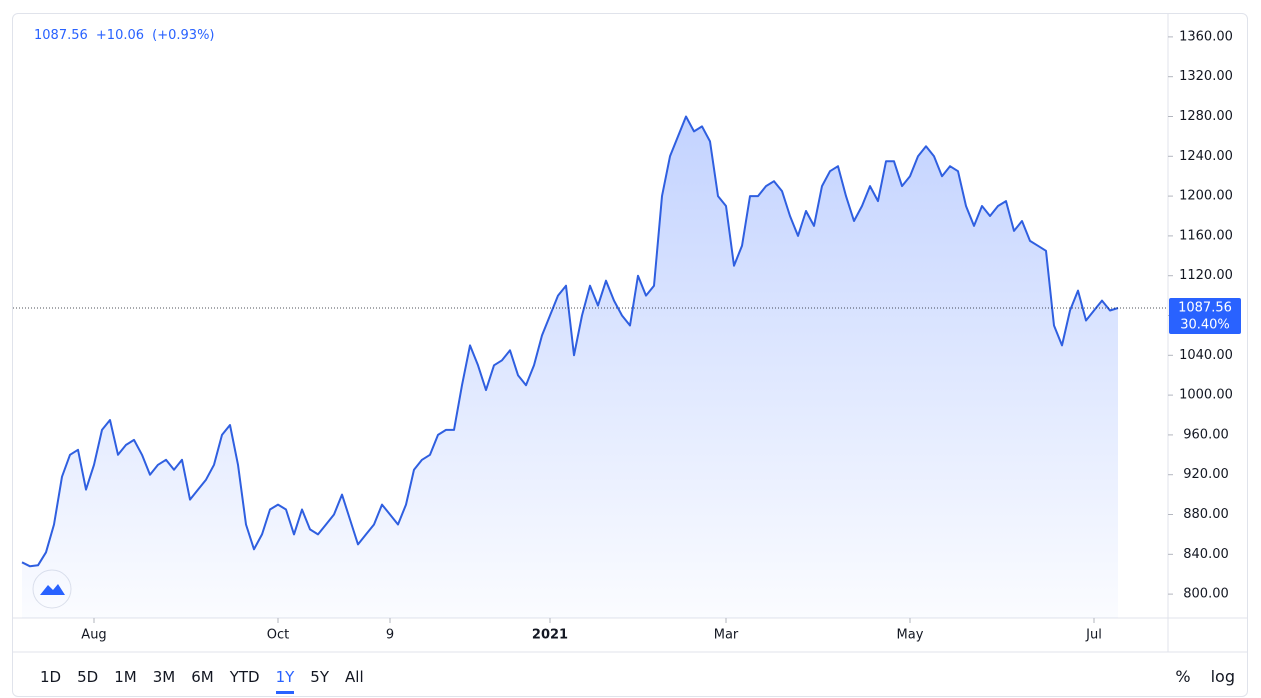 This screenshot has height=698, width=1261. I want to click on last-price: 1087.56, so click(61, 35).